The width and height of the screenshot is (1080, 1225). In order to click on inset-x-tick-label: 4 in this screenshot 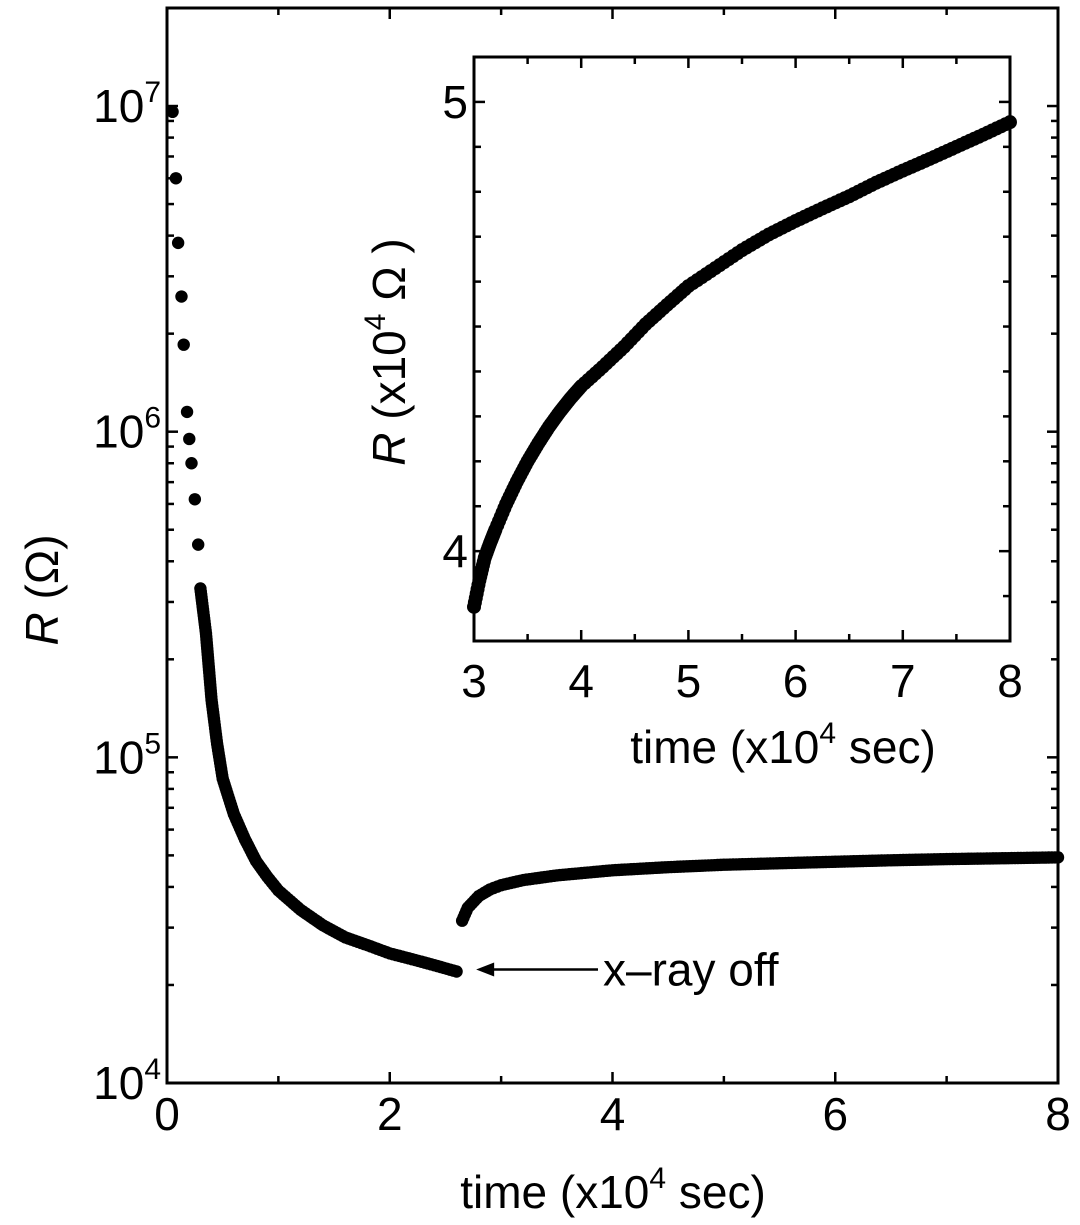, I will do `click(581, 681)`.